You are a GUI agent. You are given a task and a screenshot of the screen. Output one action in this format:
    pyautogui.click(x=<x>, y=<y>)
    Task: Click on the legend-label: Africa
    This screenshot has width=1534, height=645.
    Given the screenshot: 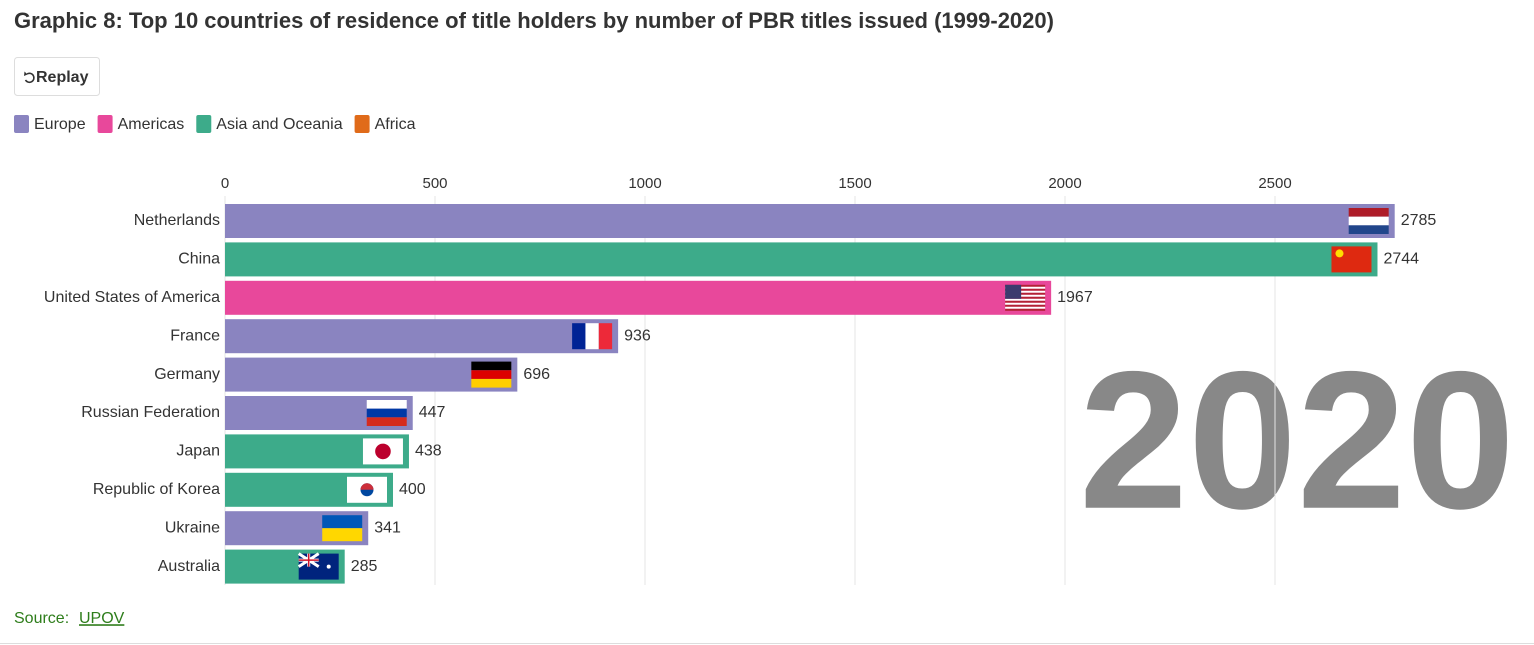 What is the action you would take?
    pyautogui.click(x=395, y=124)
    